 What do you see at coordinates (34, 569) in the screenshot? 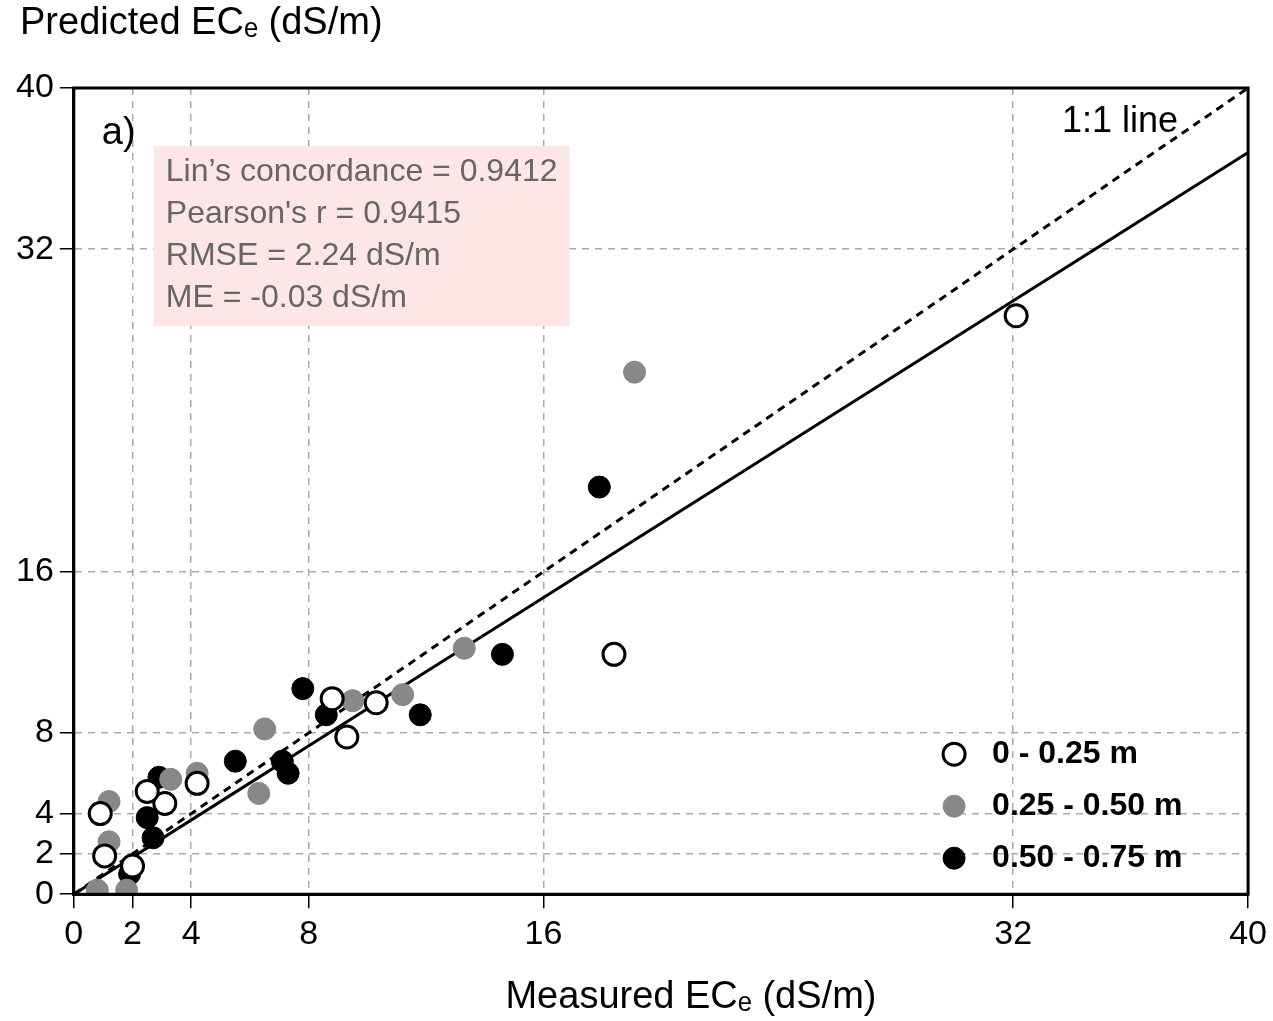
I see `y-tick-label: 16` at bounding box center [34, 569].